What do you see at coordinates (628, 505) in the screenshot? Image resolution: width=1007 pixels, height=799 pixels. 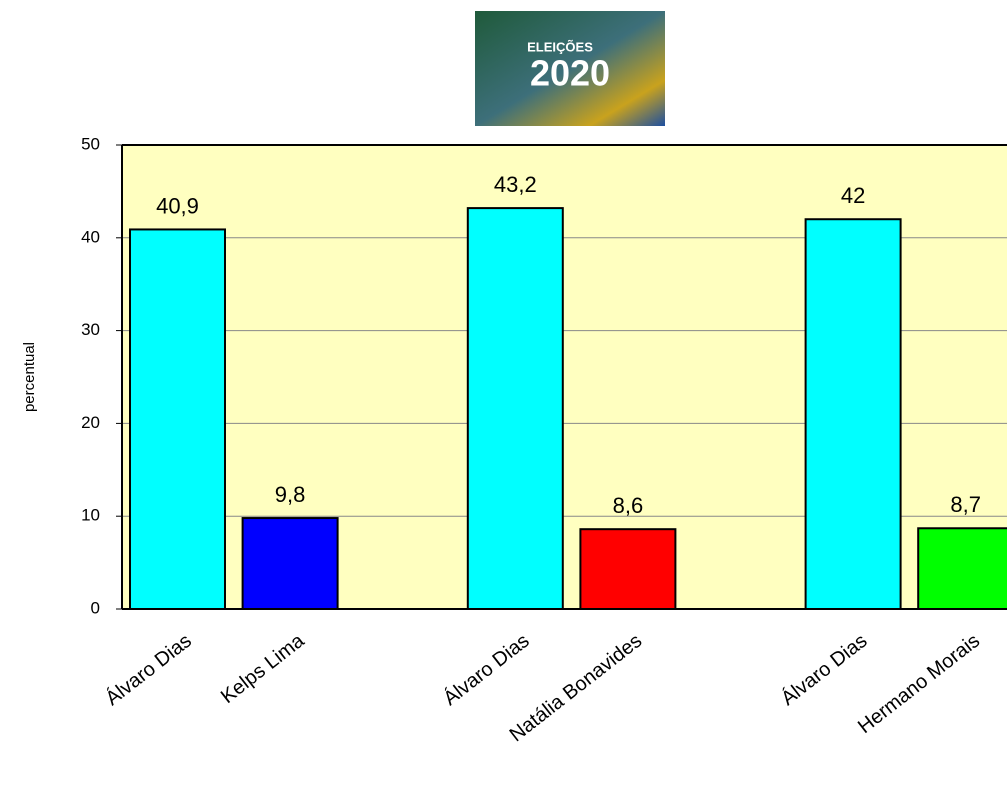 I see `data-label: 8,6` at bounding box center [628, 505].